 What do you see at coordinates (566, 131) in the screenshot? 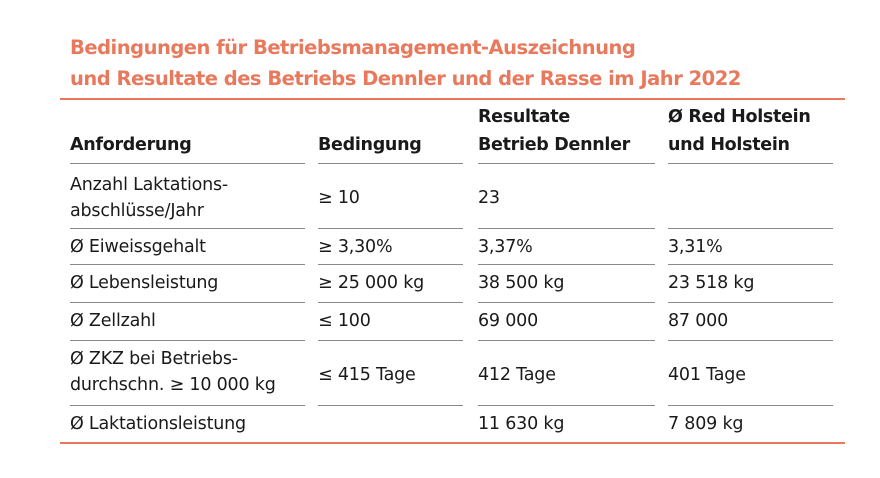
I see `header-resultate: Resultate Betrieb Dennler` at bounding box center [566, 131].